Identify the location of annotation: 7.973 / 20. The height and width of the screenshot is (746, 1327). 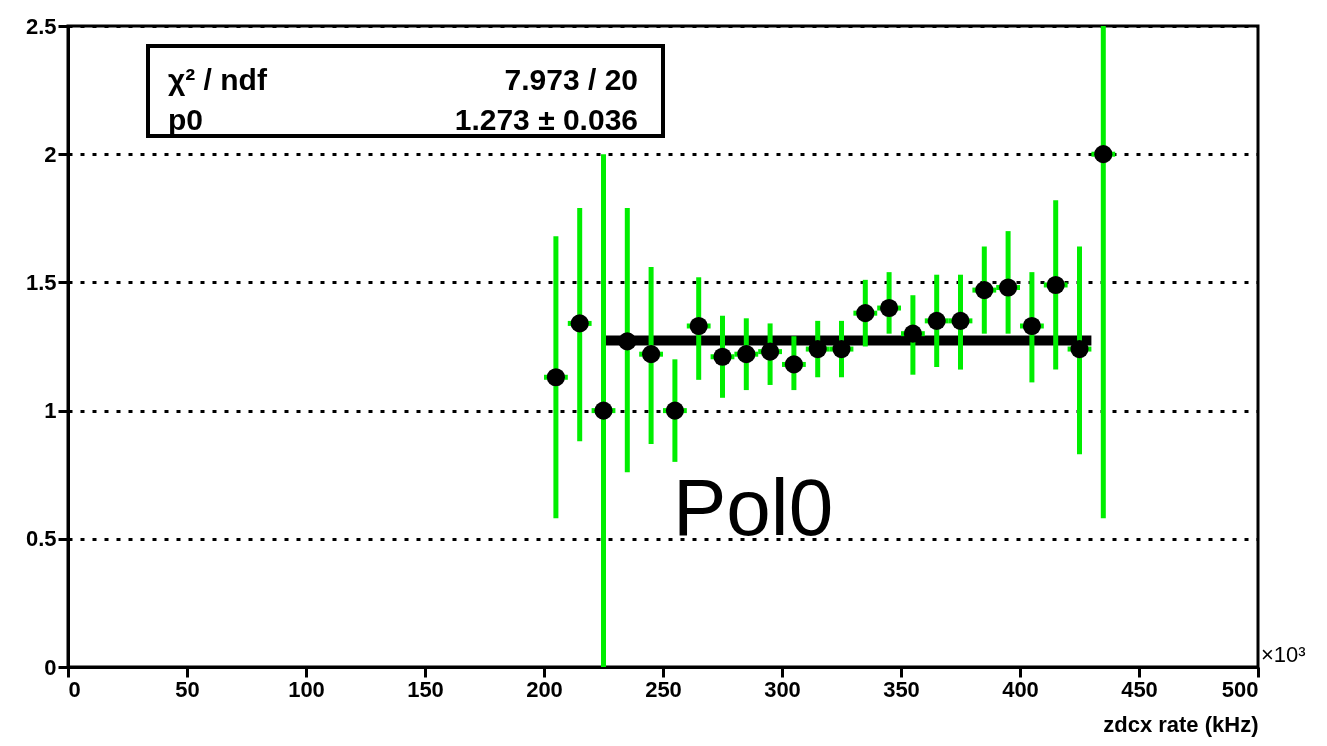
(571, 79).